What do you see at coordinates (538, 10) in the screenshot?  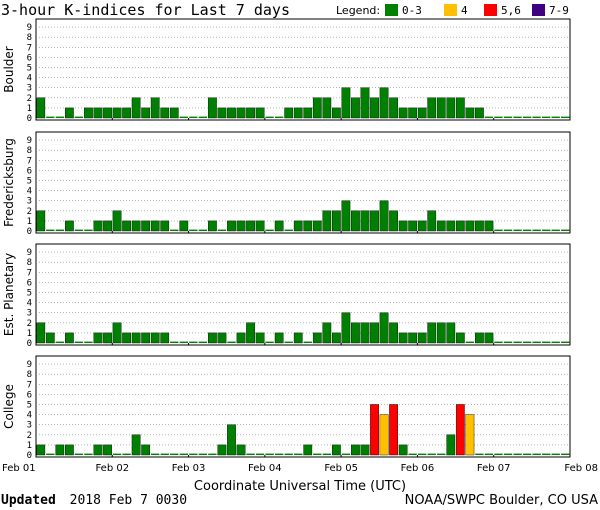 I see `legend-swatch` at bounding box center [538, 10].